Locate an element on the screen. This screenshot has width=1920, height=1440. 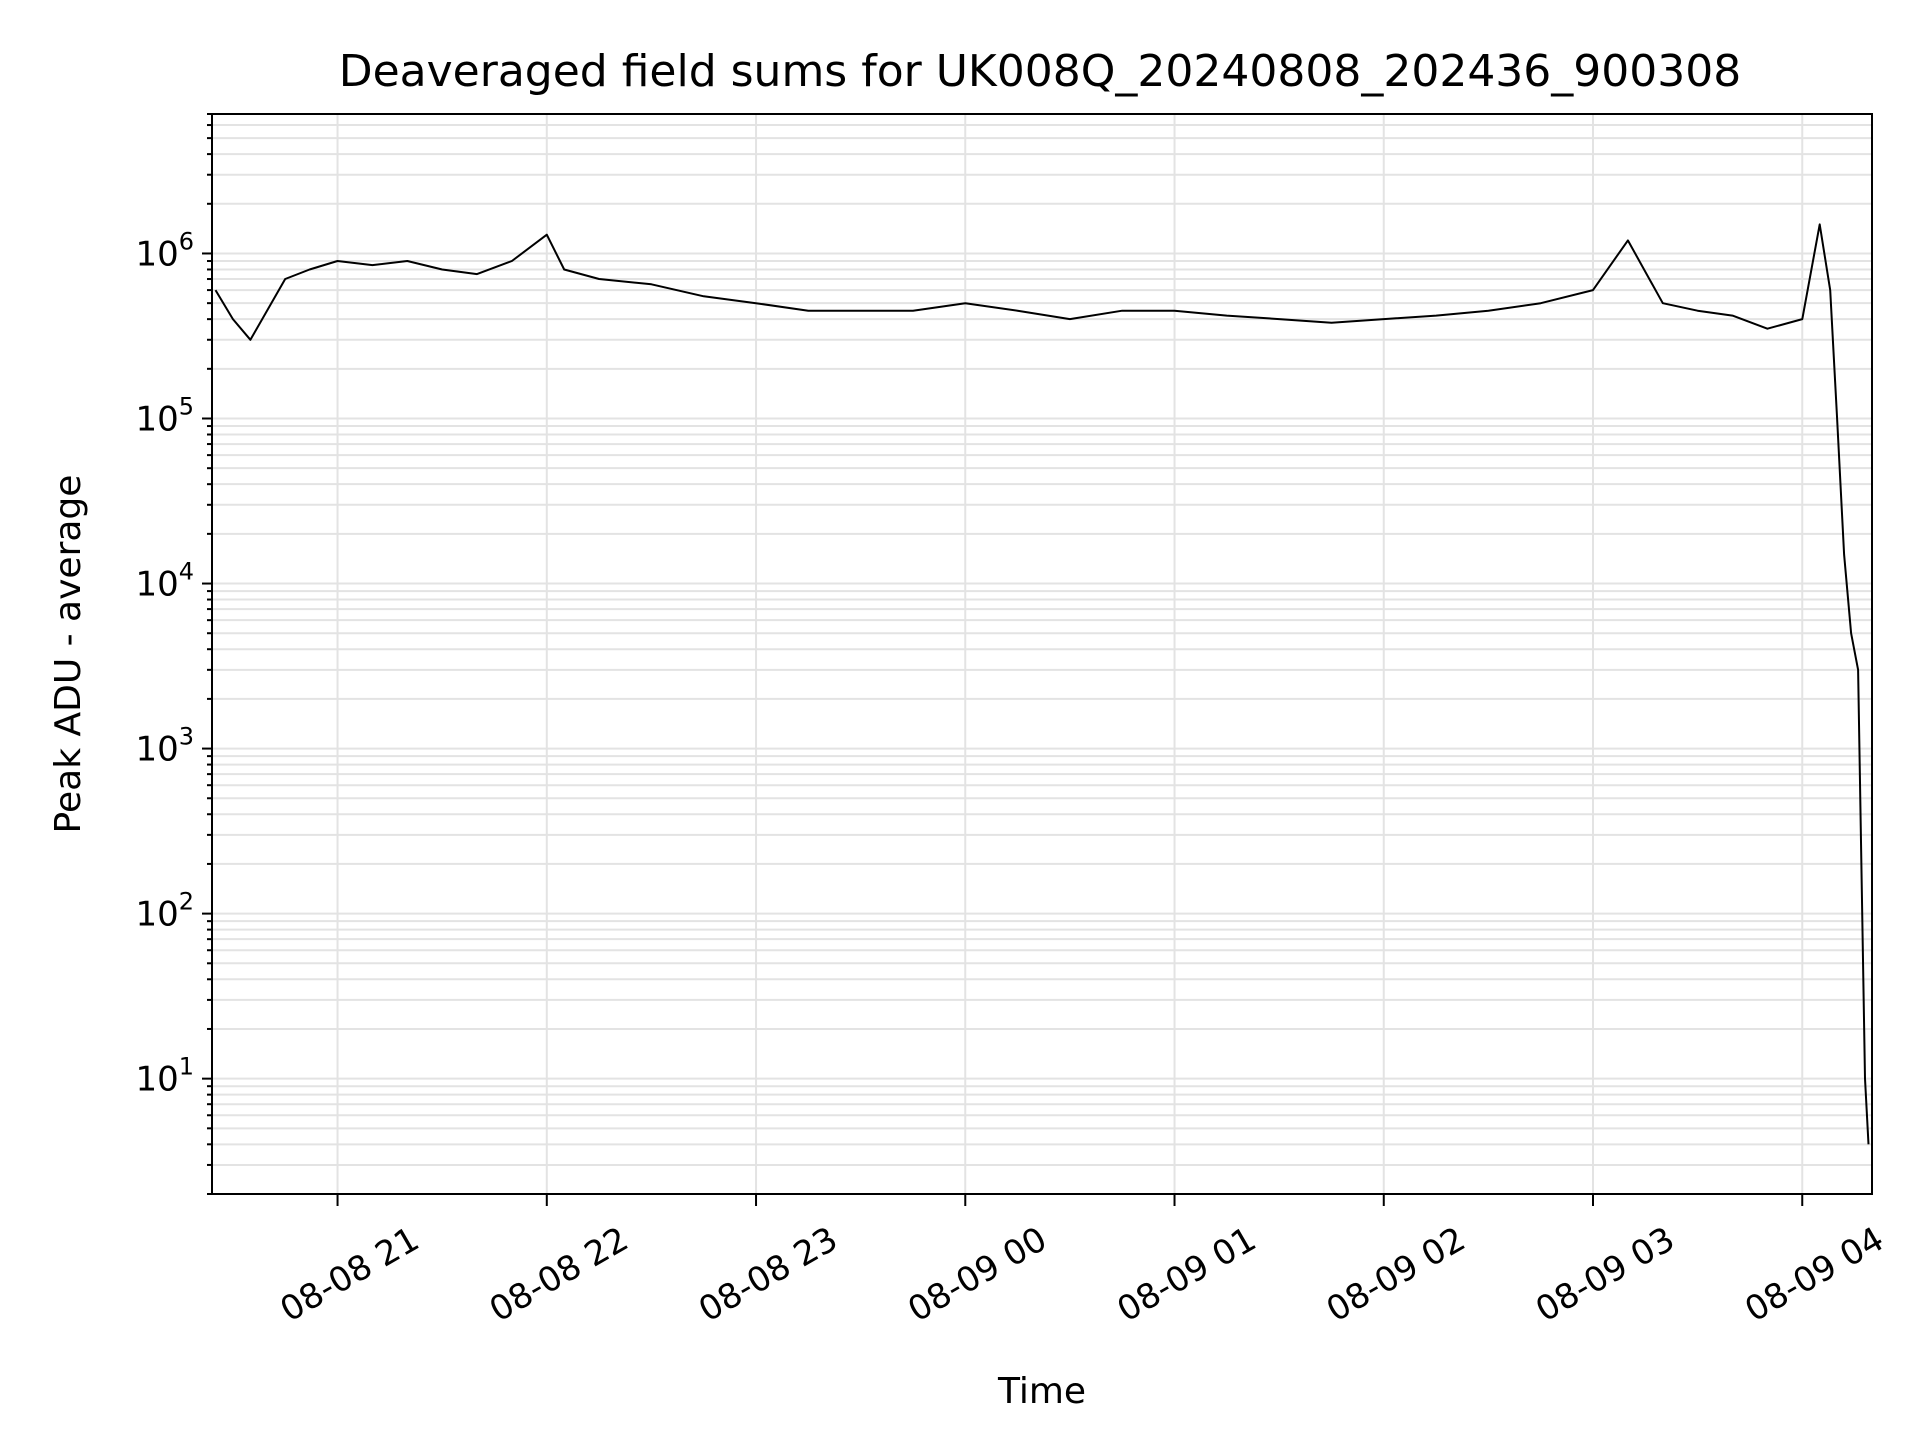
x-tick-label: 08-09 01 is located at coordinates (1187, 1274).